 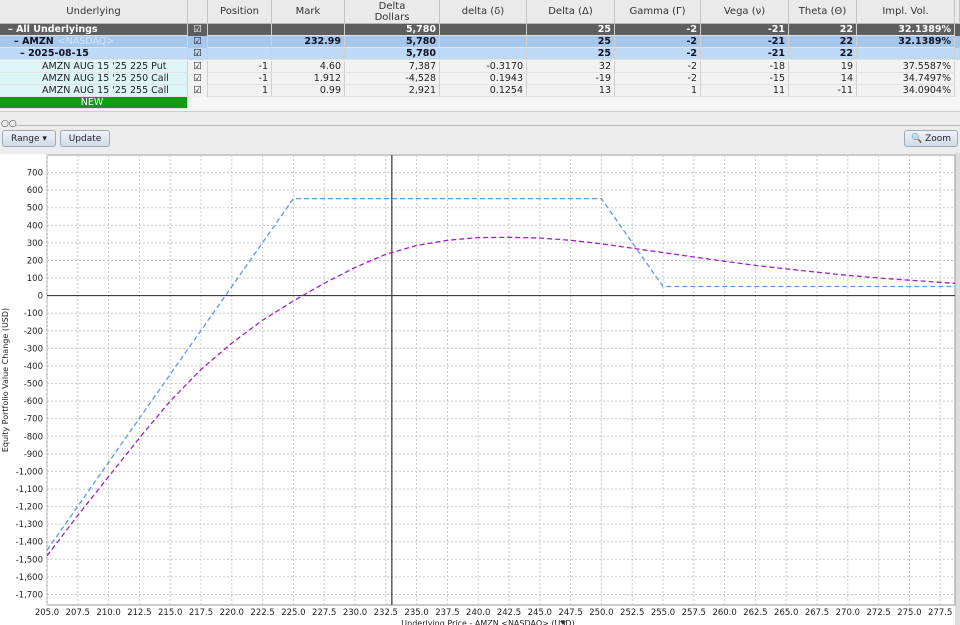 I want to click on column-header: Underlying, so click(x=94, y=12).